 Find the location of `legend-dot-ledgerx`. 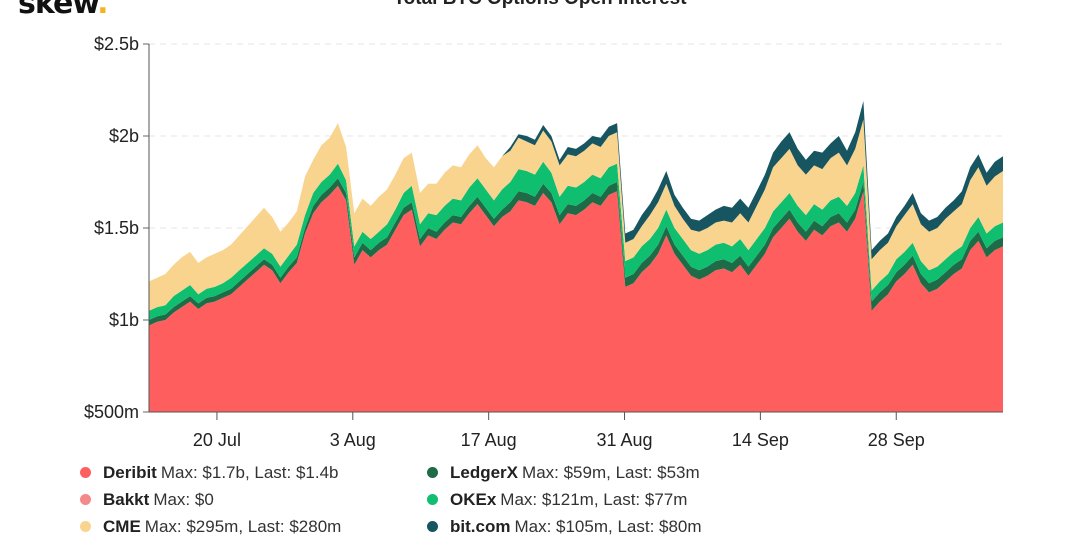

legend-dot-ledgerx is located at coordinates (432, 473).